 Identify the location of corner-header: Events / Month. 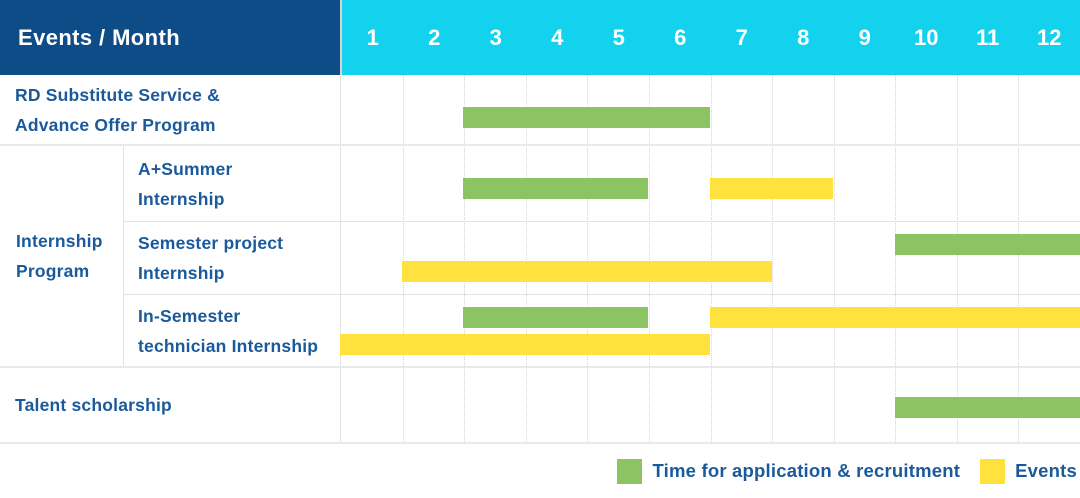
(170, 37).